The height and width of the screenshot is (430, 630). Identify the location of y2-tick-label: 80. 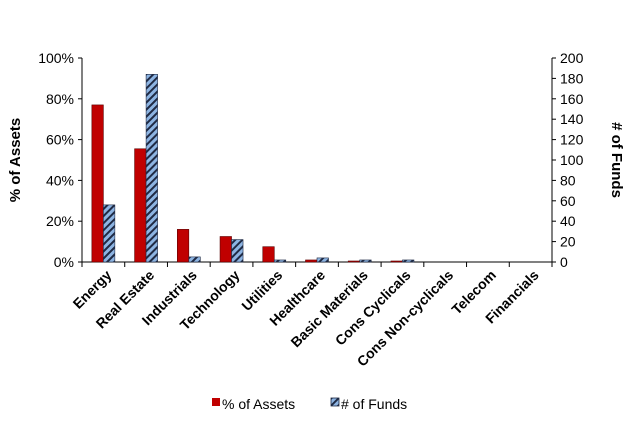
(568, 180).